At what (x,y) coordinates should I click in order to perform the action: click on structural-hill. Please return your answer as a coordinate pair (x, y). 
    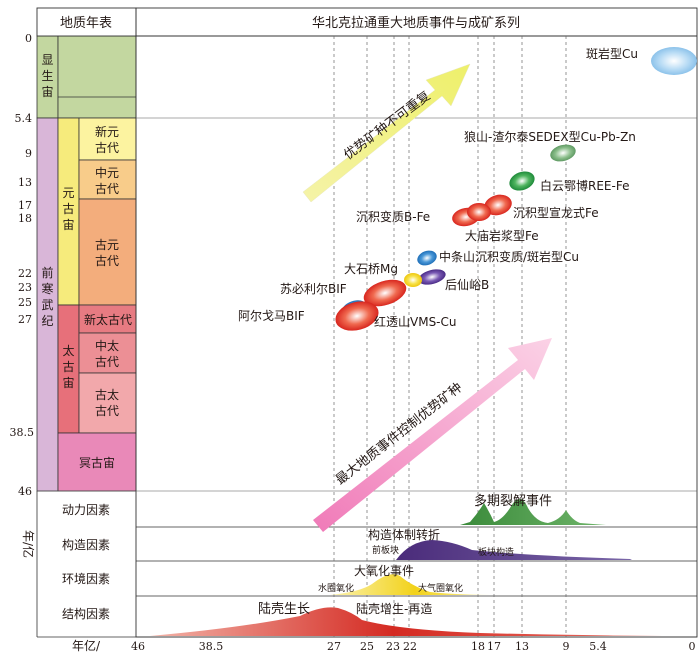
    Looking at the image, I should click on (420, 621).